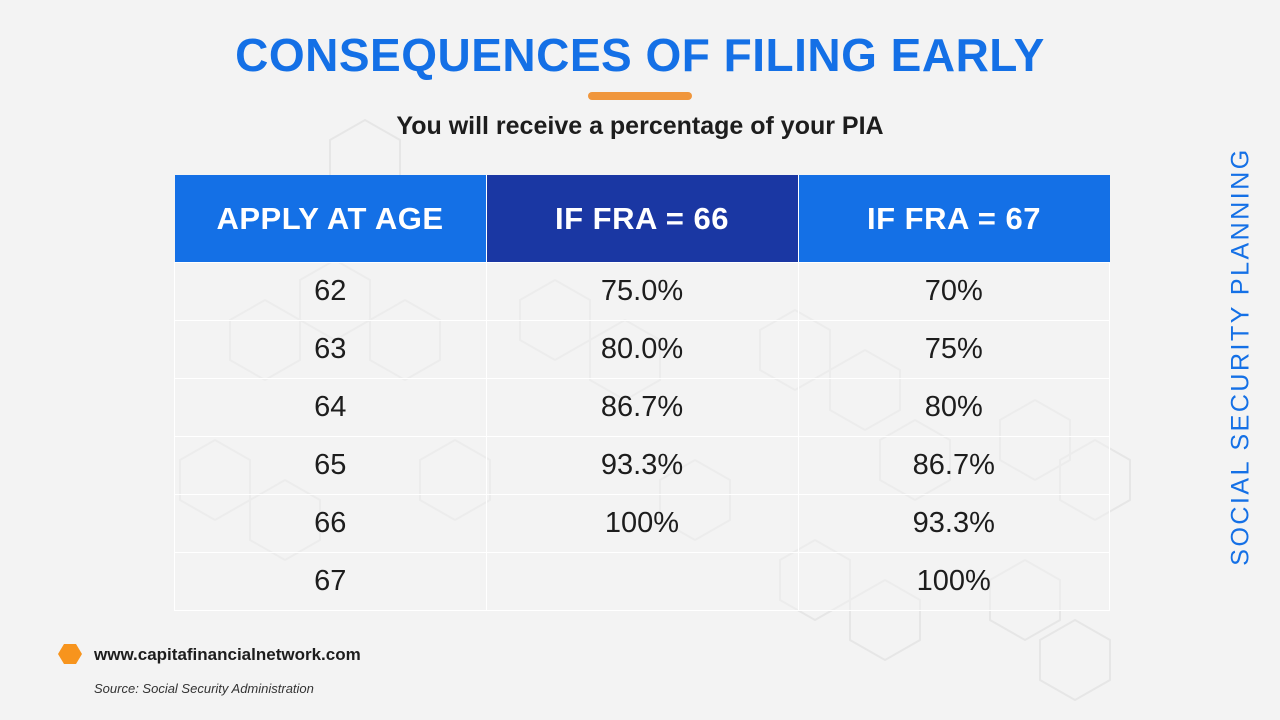  I want to click on website-link: www.capitafinancialnetwork.com, so click(227, 654).